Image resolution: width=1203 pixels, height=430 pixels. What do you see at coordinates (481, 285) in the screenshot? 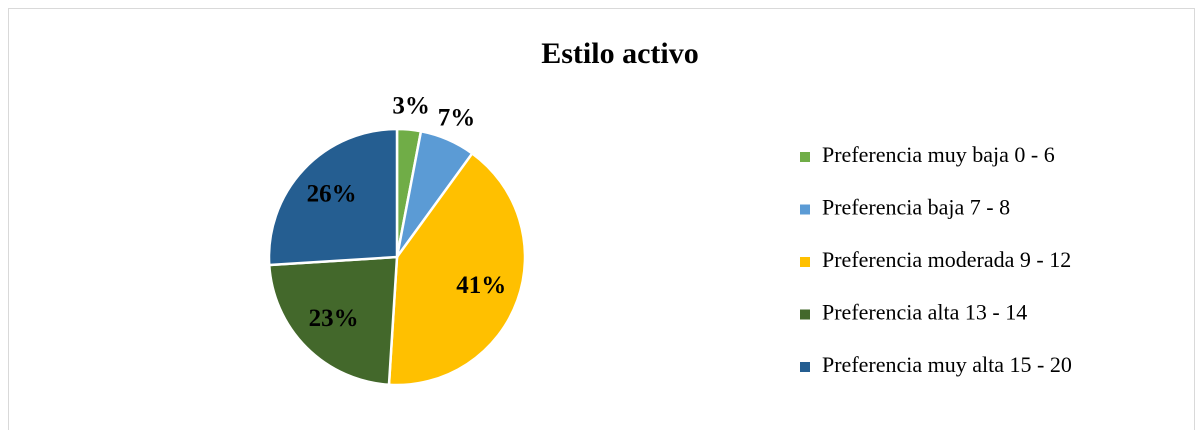
I see `data-label: 41%` at bounding box center [481, 285].